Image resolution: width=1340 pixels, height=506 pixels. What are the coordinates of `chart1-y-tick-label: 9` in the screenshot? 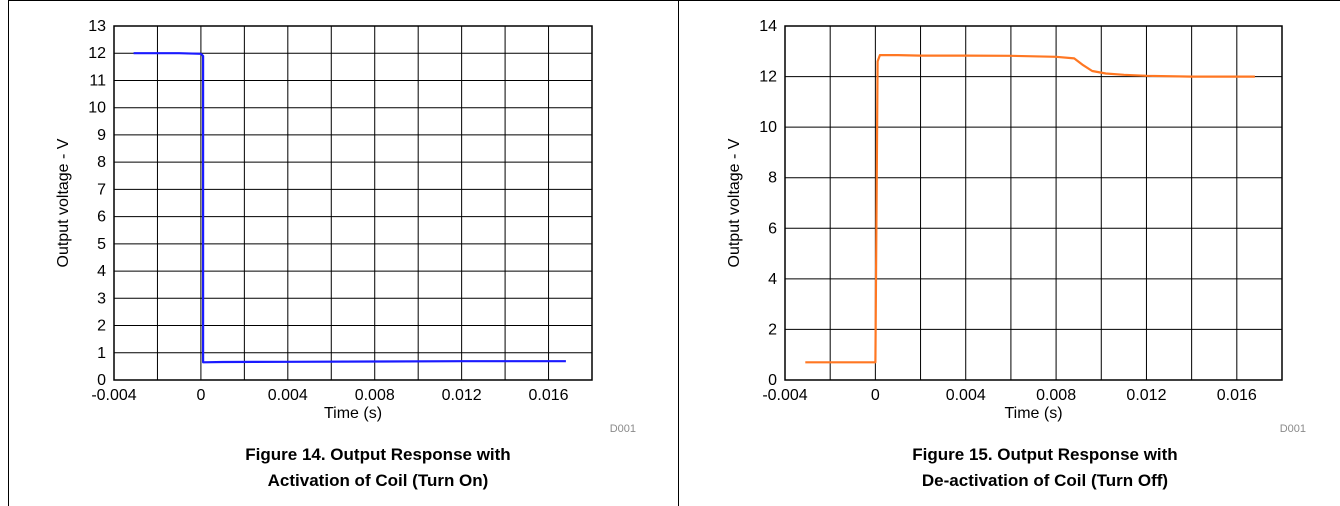 It's located at (101, 135).